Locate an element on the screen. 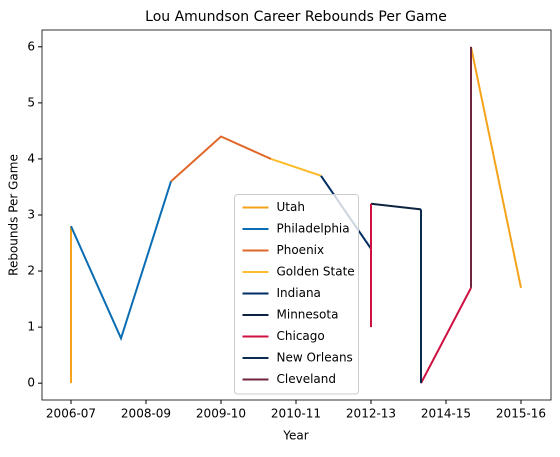 The width and height of the screenshot is (560, 457). y-tick-label: 3 is located at coordinates (31, 215).